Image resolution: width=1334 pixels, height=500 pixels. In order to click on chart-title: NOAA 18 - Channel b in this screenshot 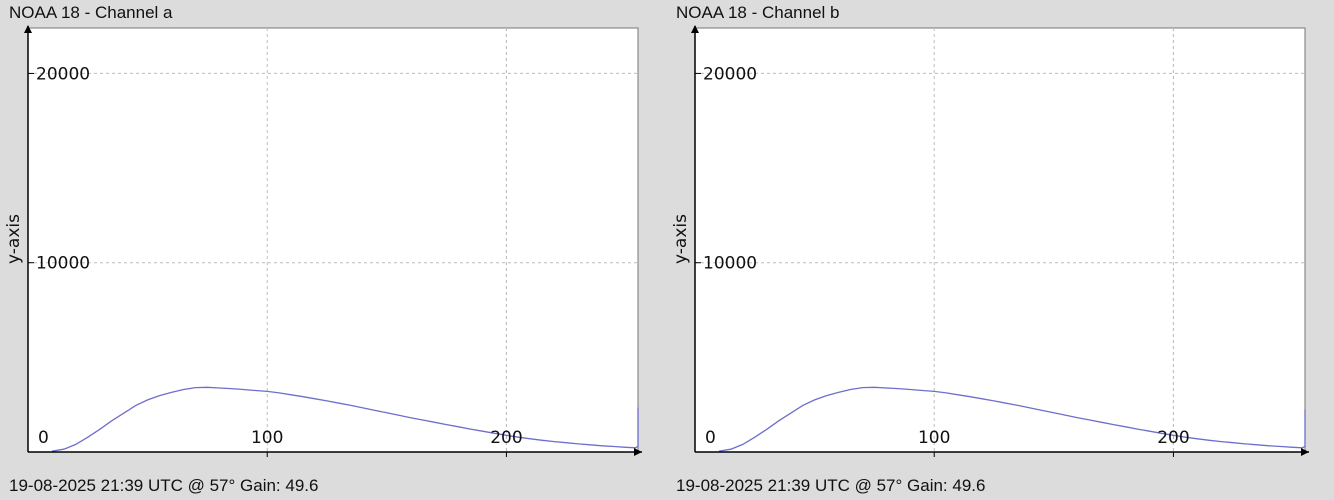, I will do `click(758, 12)`.